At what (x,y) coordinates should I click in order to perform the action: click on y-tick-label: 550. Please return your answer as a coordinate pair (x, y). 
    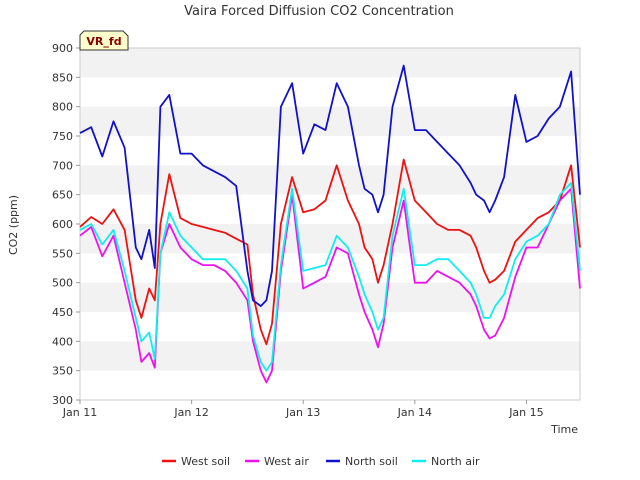
    Looking at the image, I should click on (62, 253).